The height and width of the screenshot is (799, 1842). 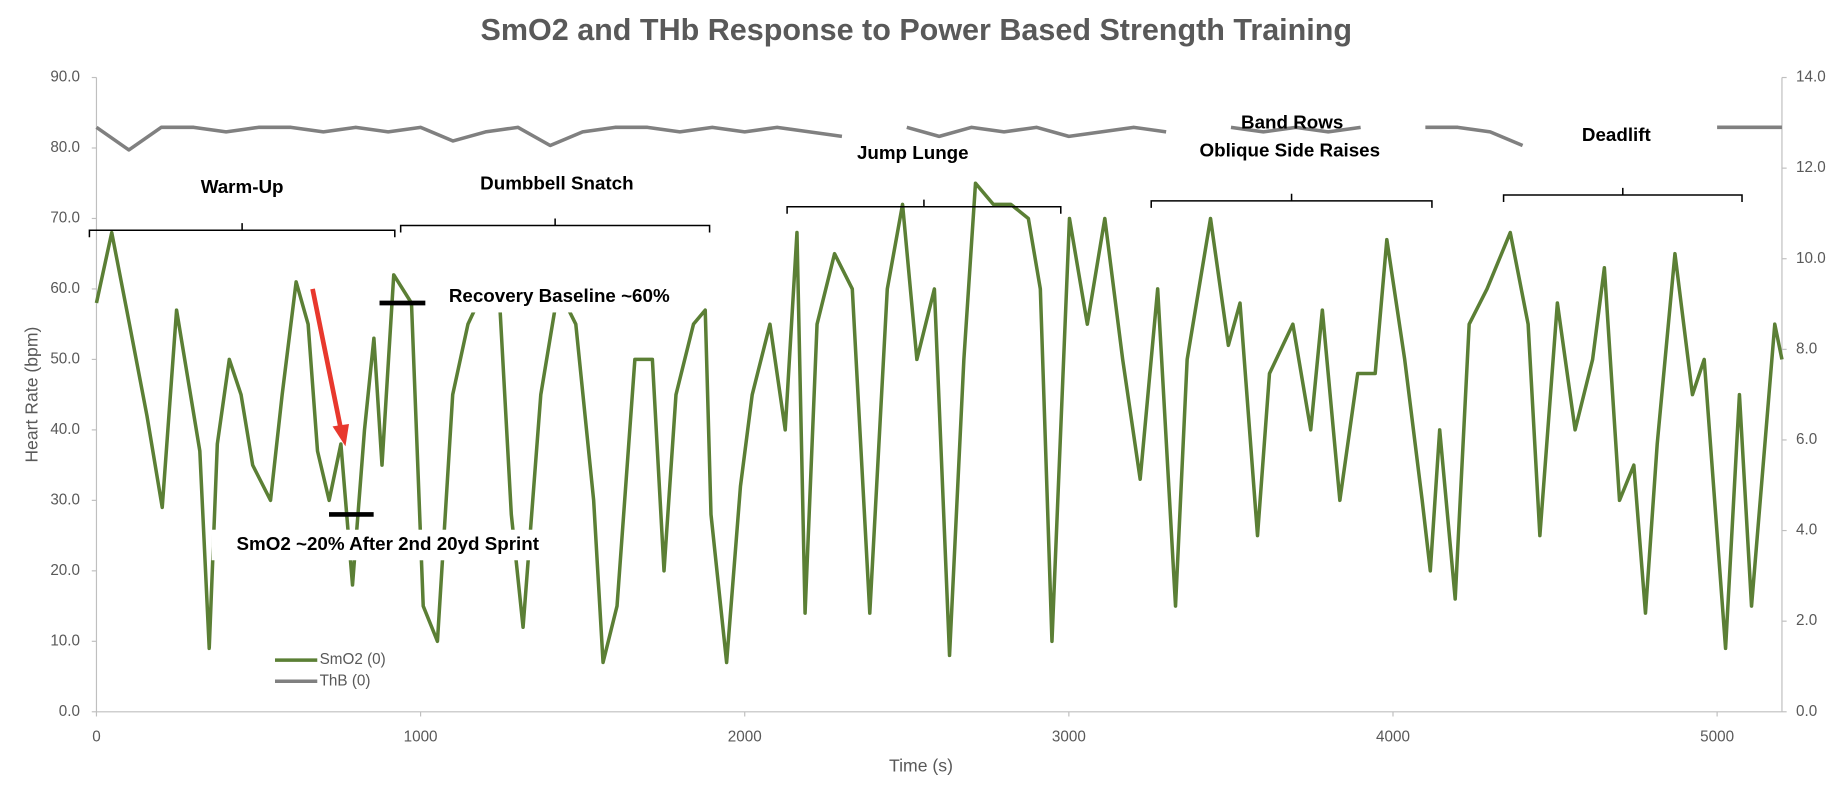 What do you see at coordinates (65, 640) in the screenshot?
I see `y-tick-label: 10.0` at bounding box center [65, 640].